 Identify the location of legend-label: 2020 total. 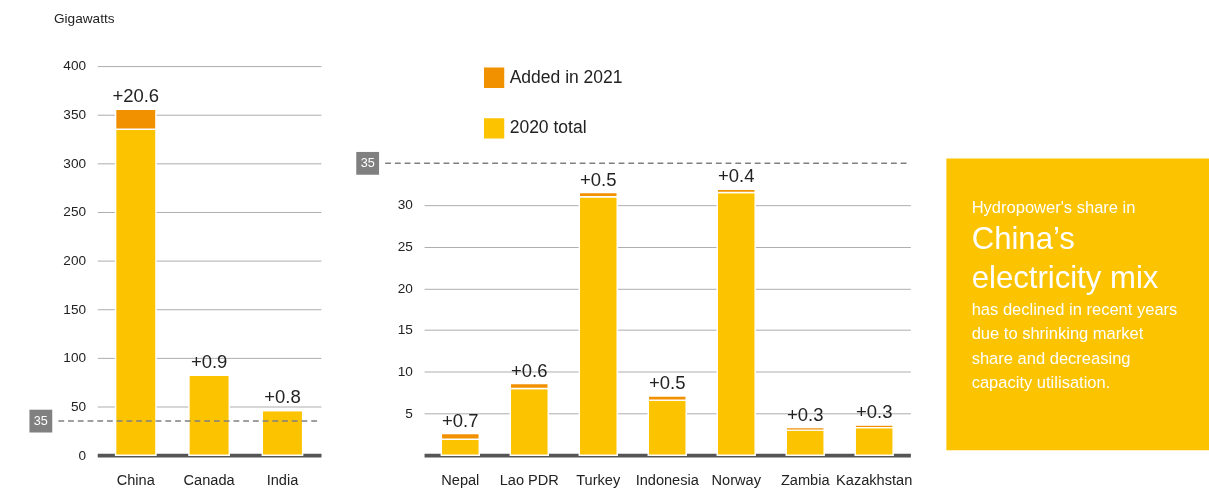
(548, 127).